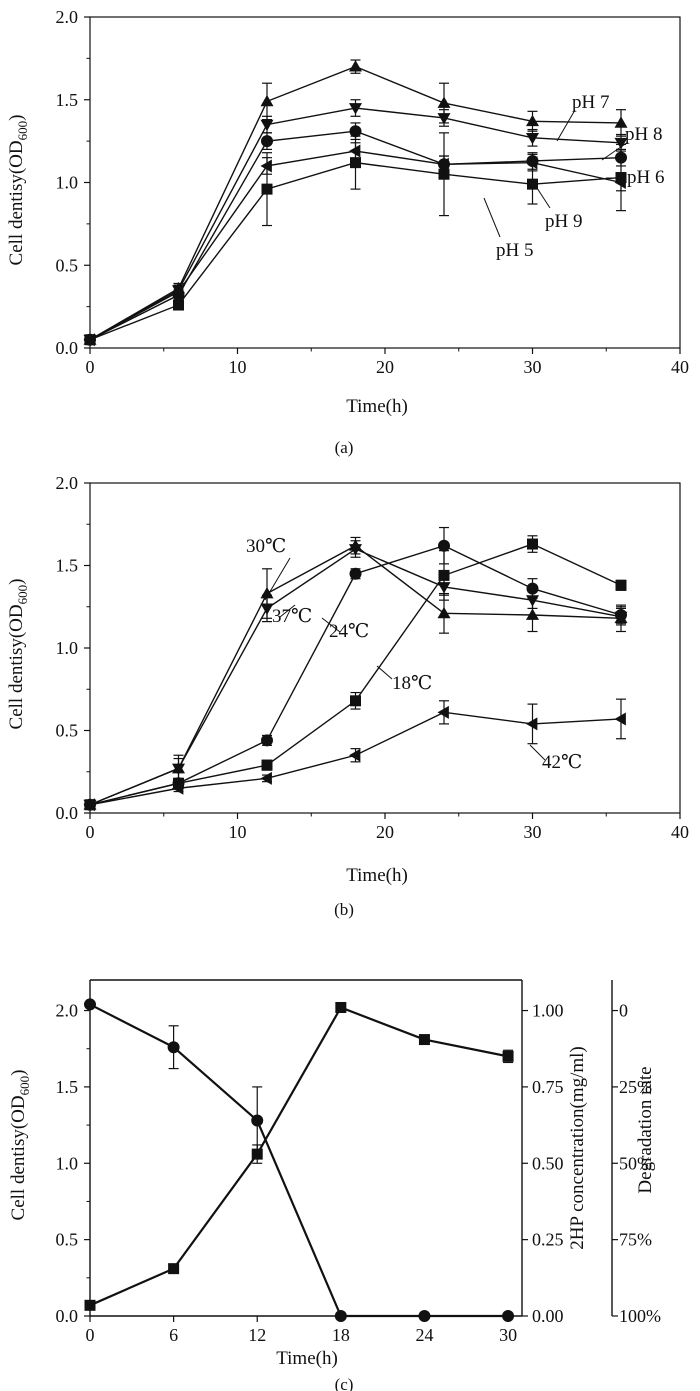 The height and width of the screenshot is (1391, 700). What do you see at coordinates (173, 1335) in the screenshot?
I see `x-tick-label: 6` at bounding box center [173, 1335].